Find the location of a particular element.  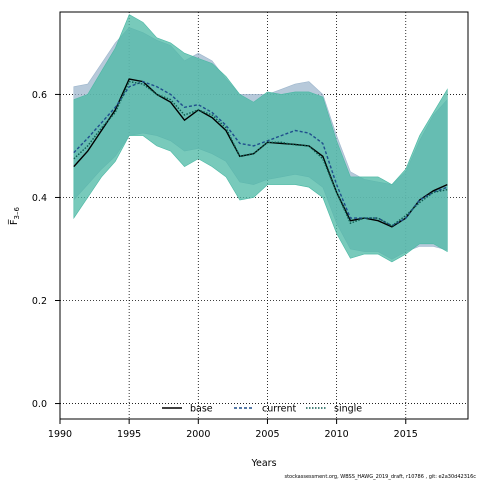

legend-label-base: base is located at coordinates (201, 409).